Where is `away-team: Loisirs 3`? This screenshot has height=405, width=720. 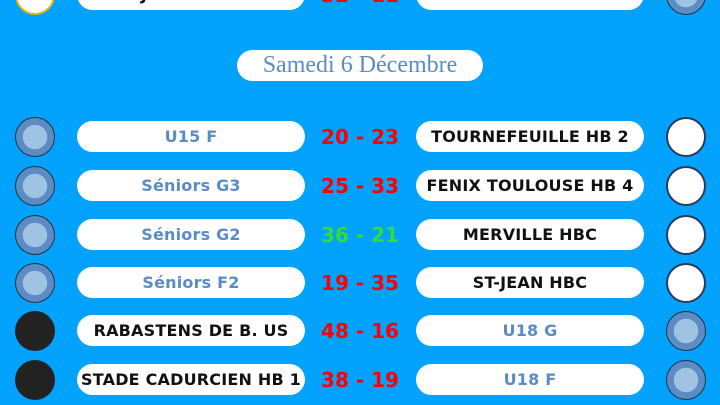
away-team: Loisirs 3 is located at coordinates (530, 5).